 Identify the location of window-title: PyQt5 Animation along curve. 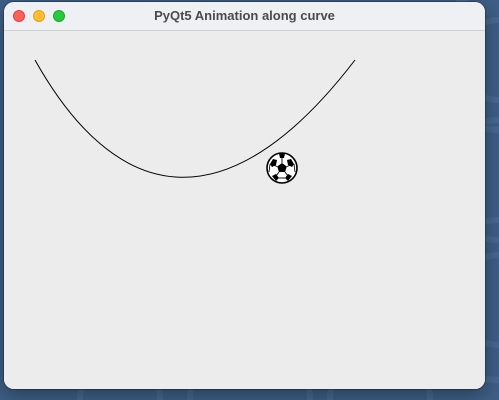
(244, 15).